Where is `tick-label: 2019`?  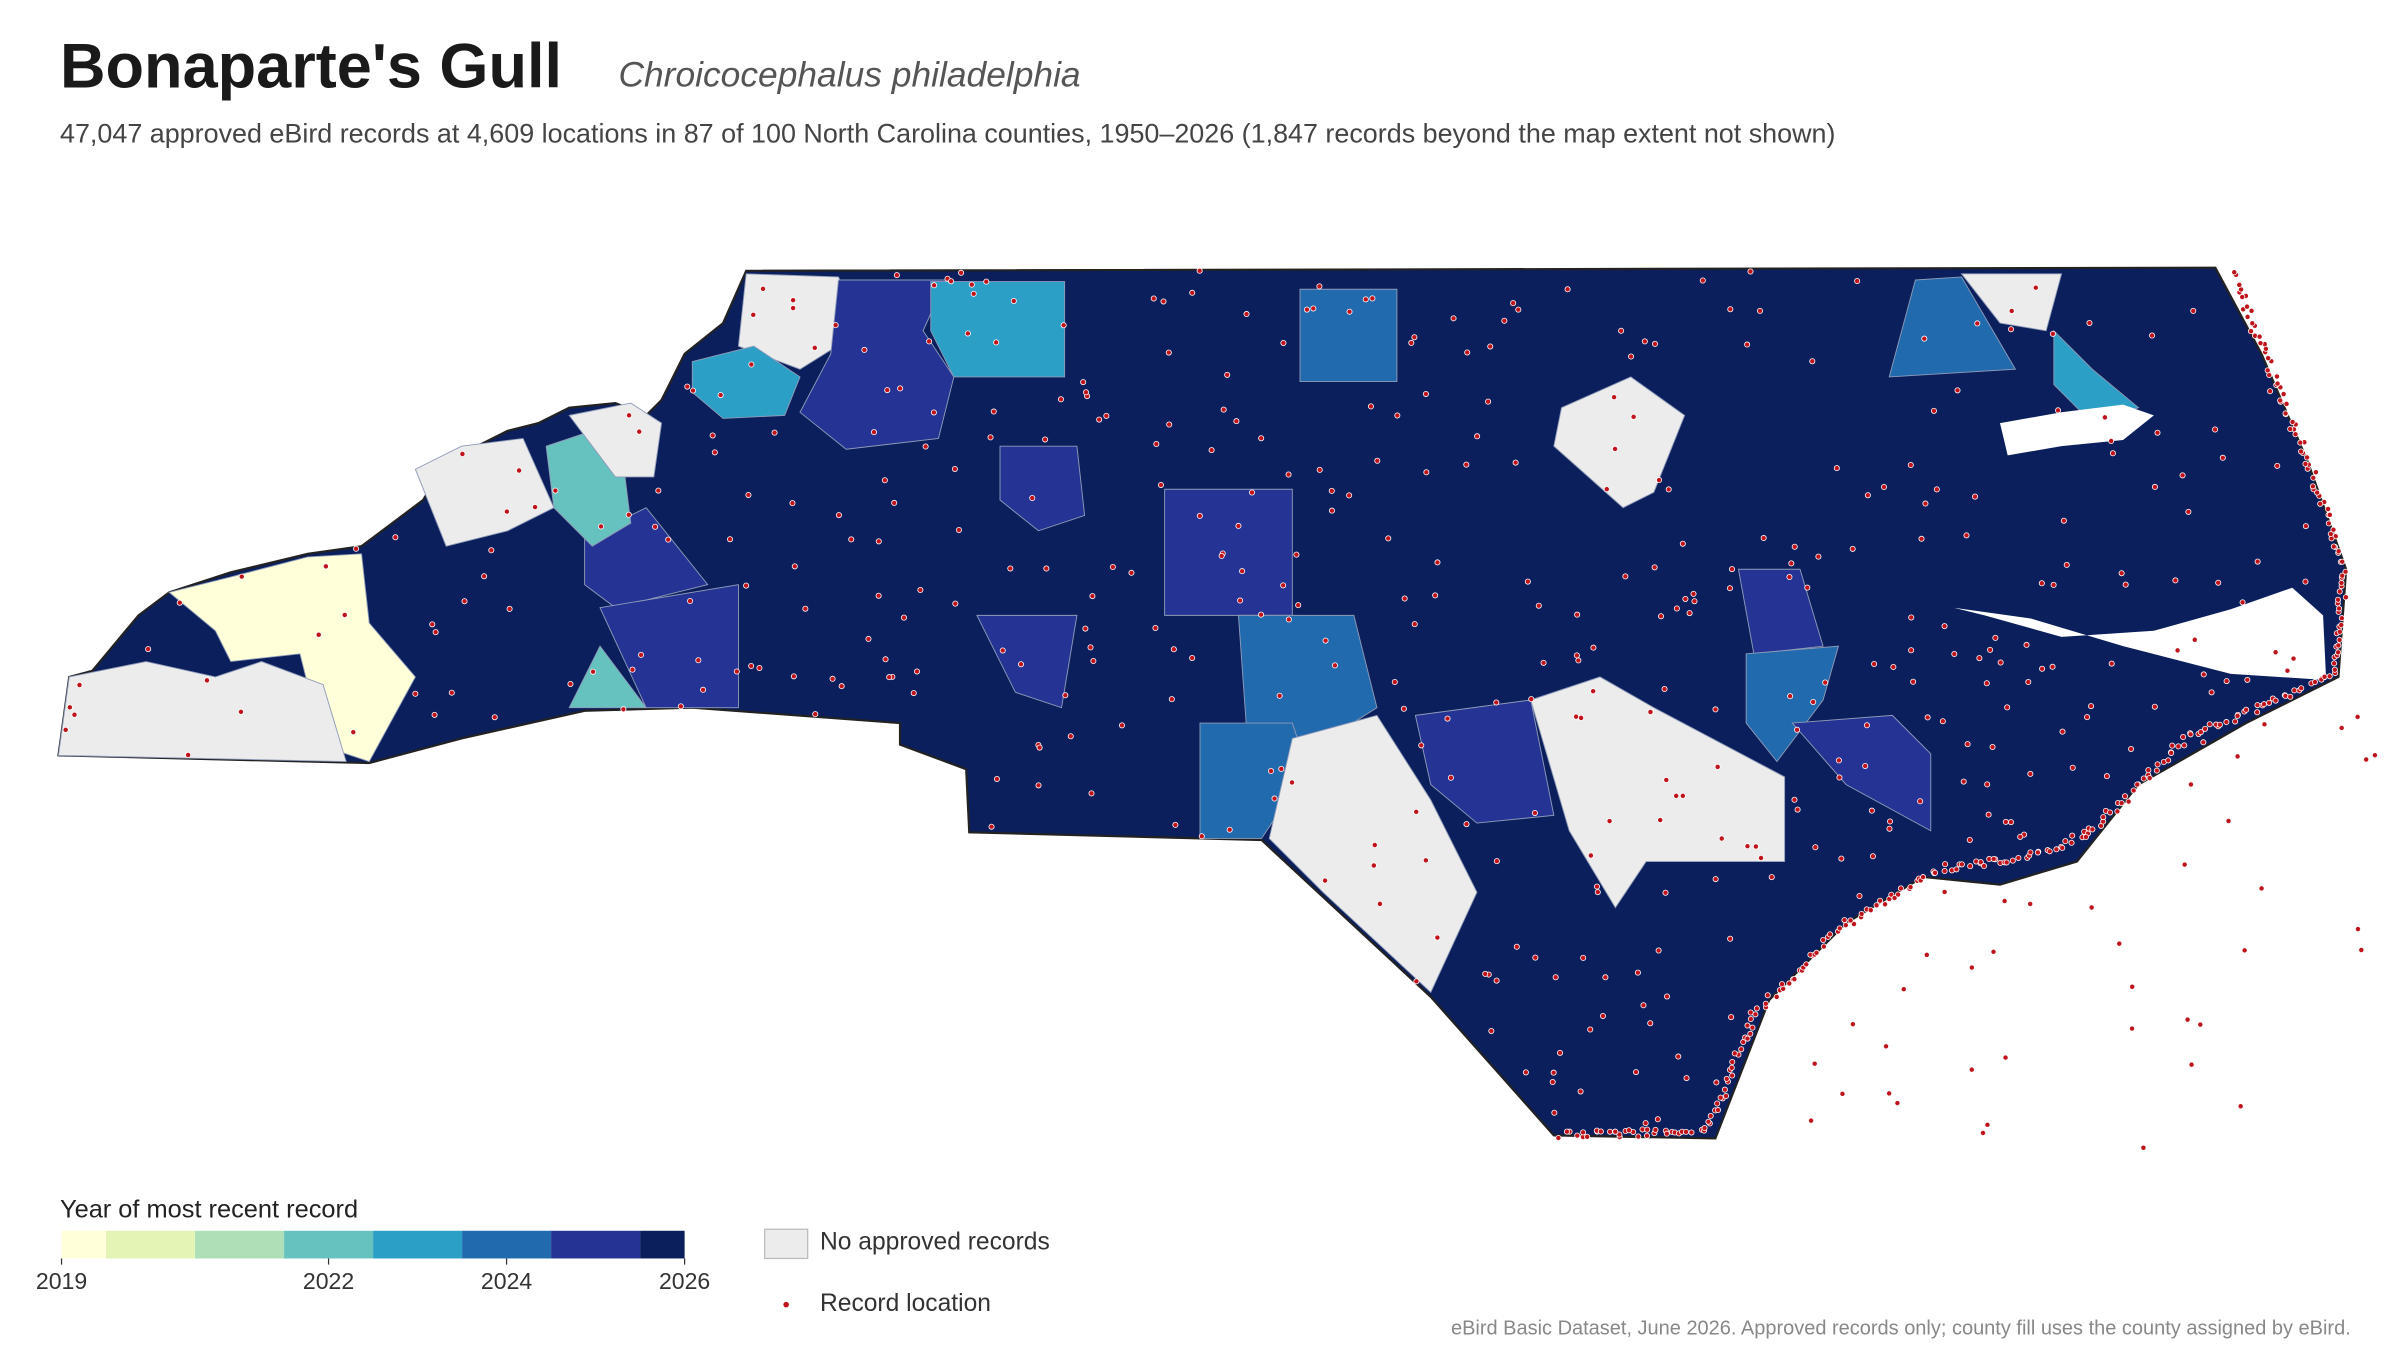
tick-label: 2019 is located at coordinates (61, 1281).